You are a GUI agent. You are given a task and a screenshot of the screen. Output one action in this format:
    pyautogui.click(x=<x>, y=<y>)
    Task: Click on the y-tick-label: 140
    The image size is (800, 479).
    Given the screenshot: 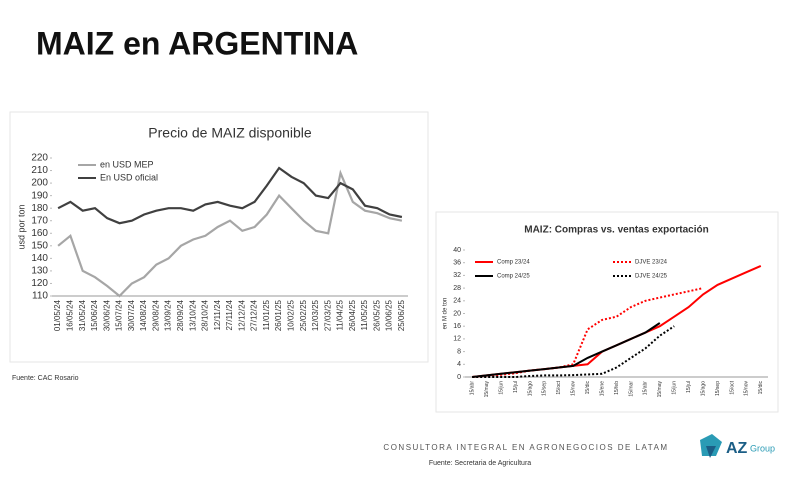 What is the action you would take?
    pyautogui.click(x=39, y=258)
    